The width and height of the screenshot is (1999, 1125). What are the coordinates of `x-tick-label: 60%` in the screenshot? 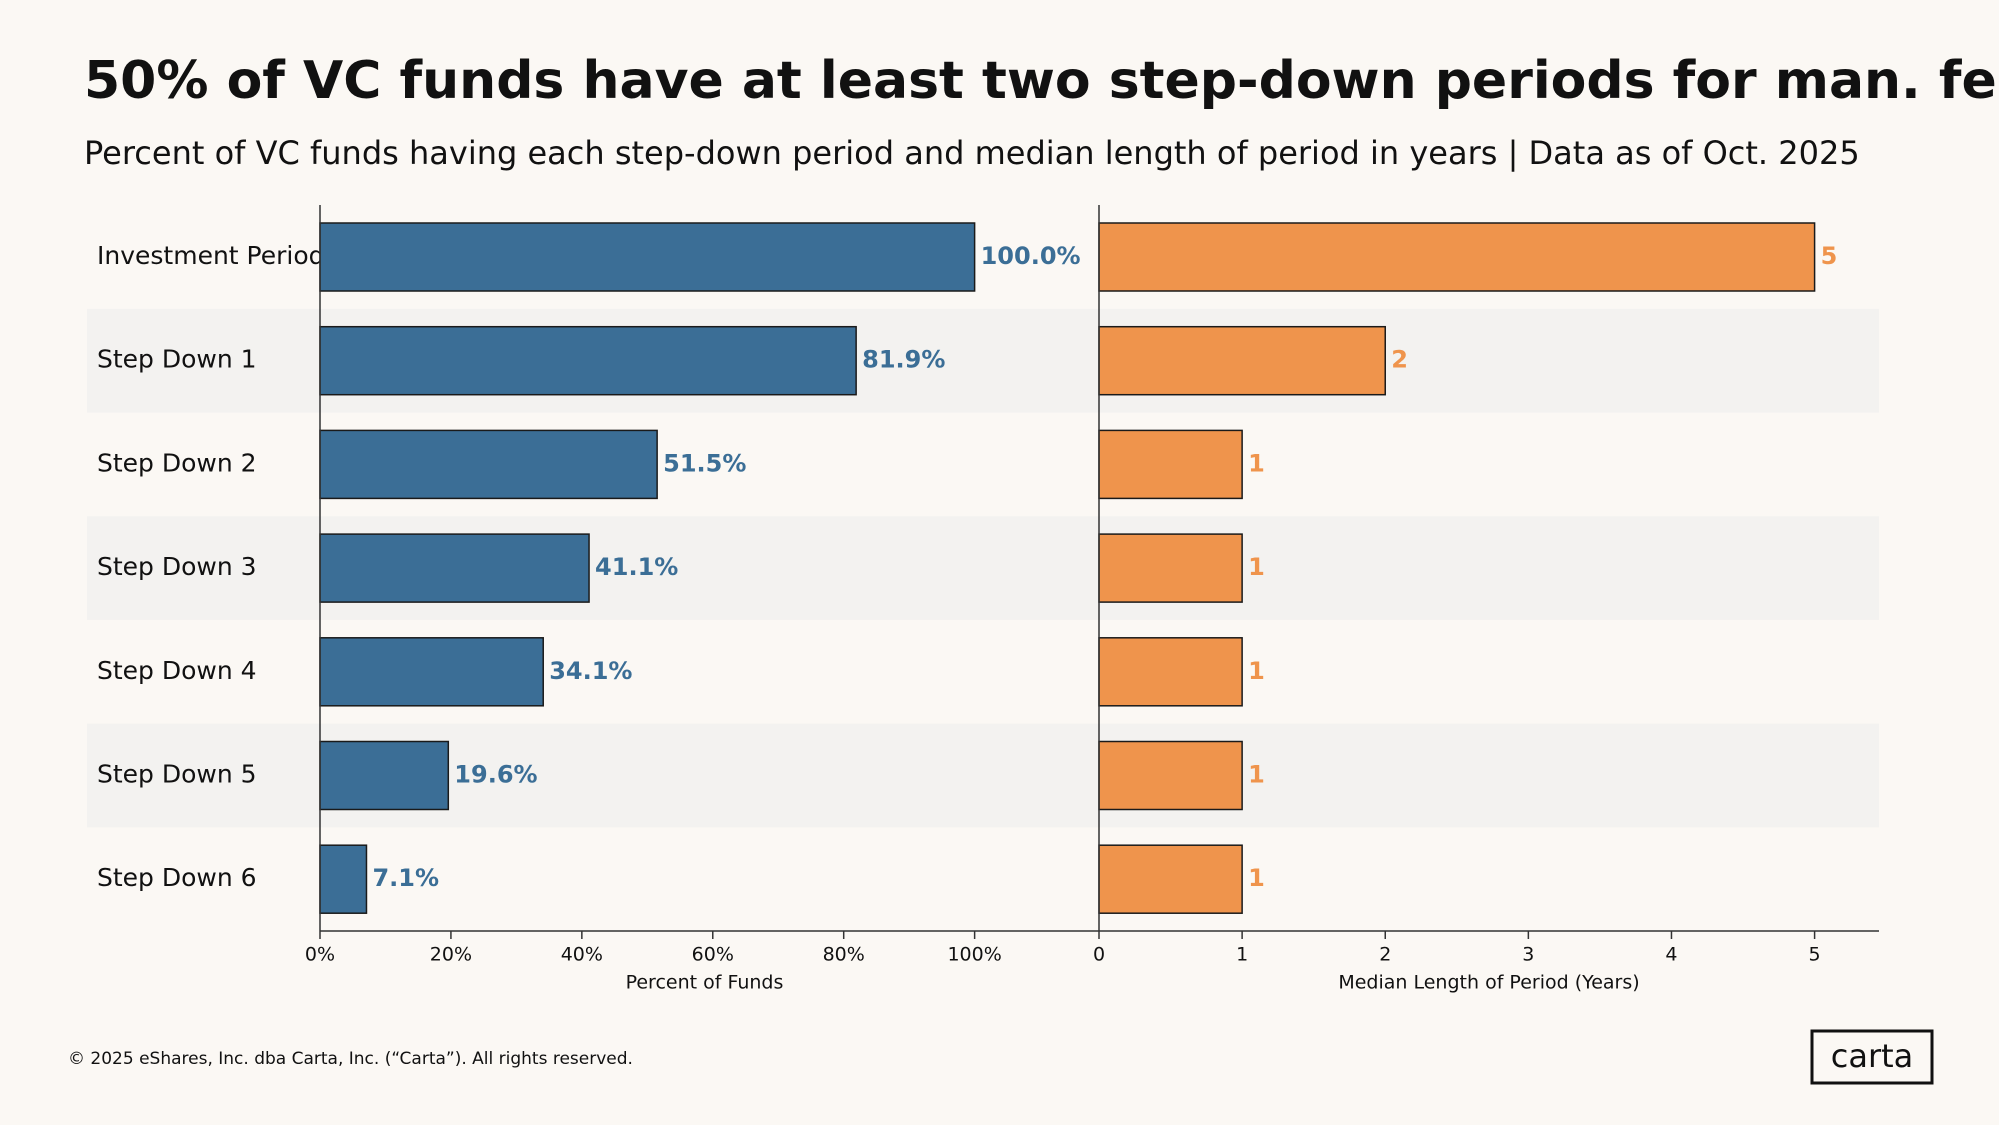 It's located at (713, 955).